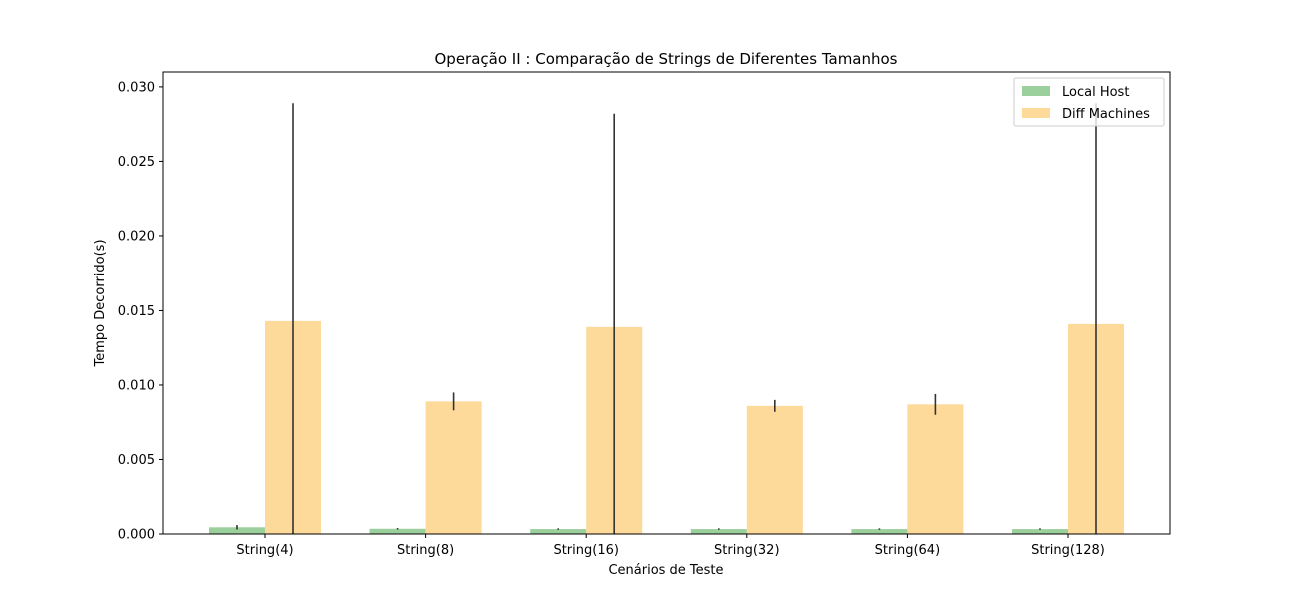  Describe the element at coordinates (1106, 114) in the screenshot. I see `legend-label-diff-machines: Diff Machines` at that location.